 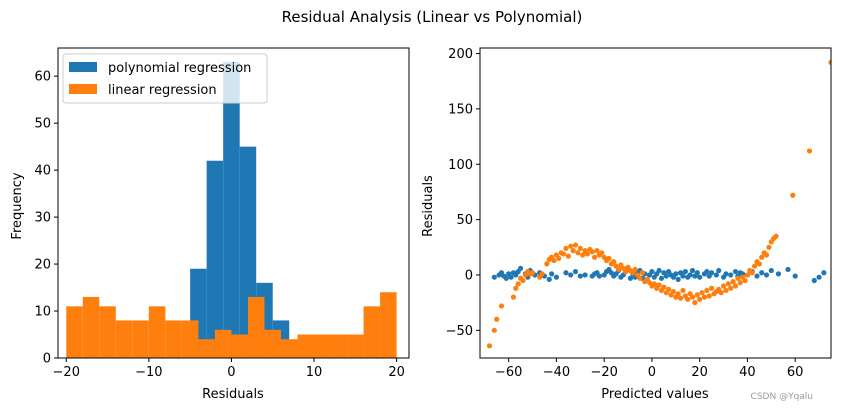 What do you see at coordinates (233, 394) in the screenshot?
I see `histogram-x-label: Residuals` at bounding box center [233, 394].